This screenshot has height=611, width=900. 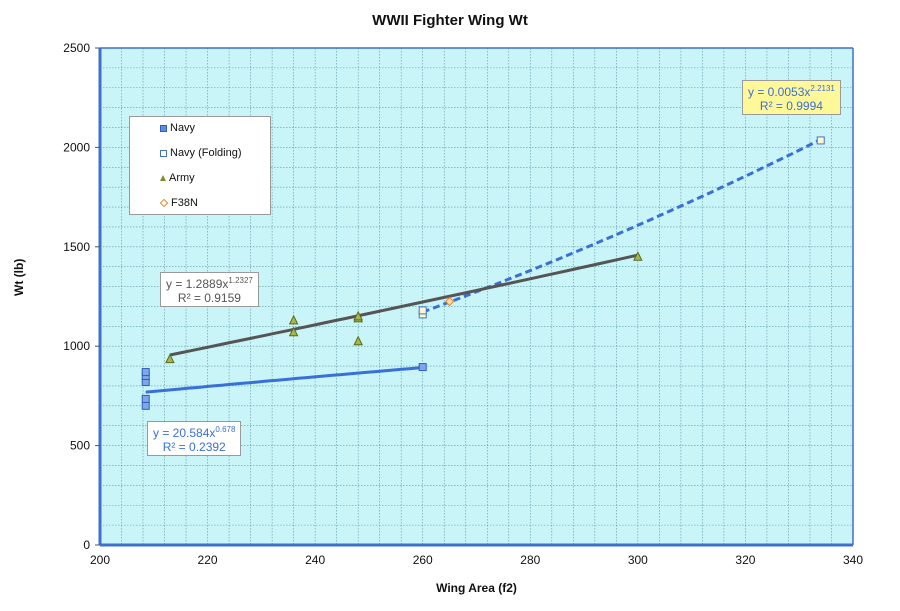 What do you see at coordinates (177, 178) in the screenshot?
I see `legend-item-army: Army` at bounding box center [177, 178].